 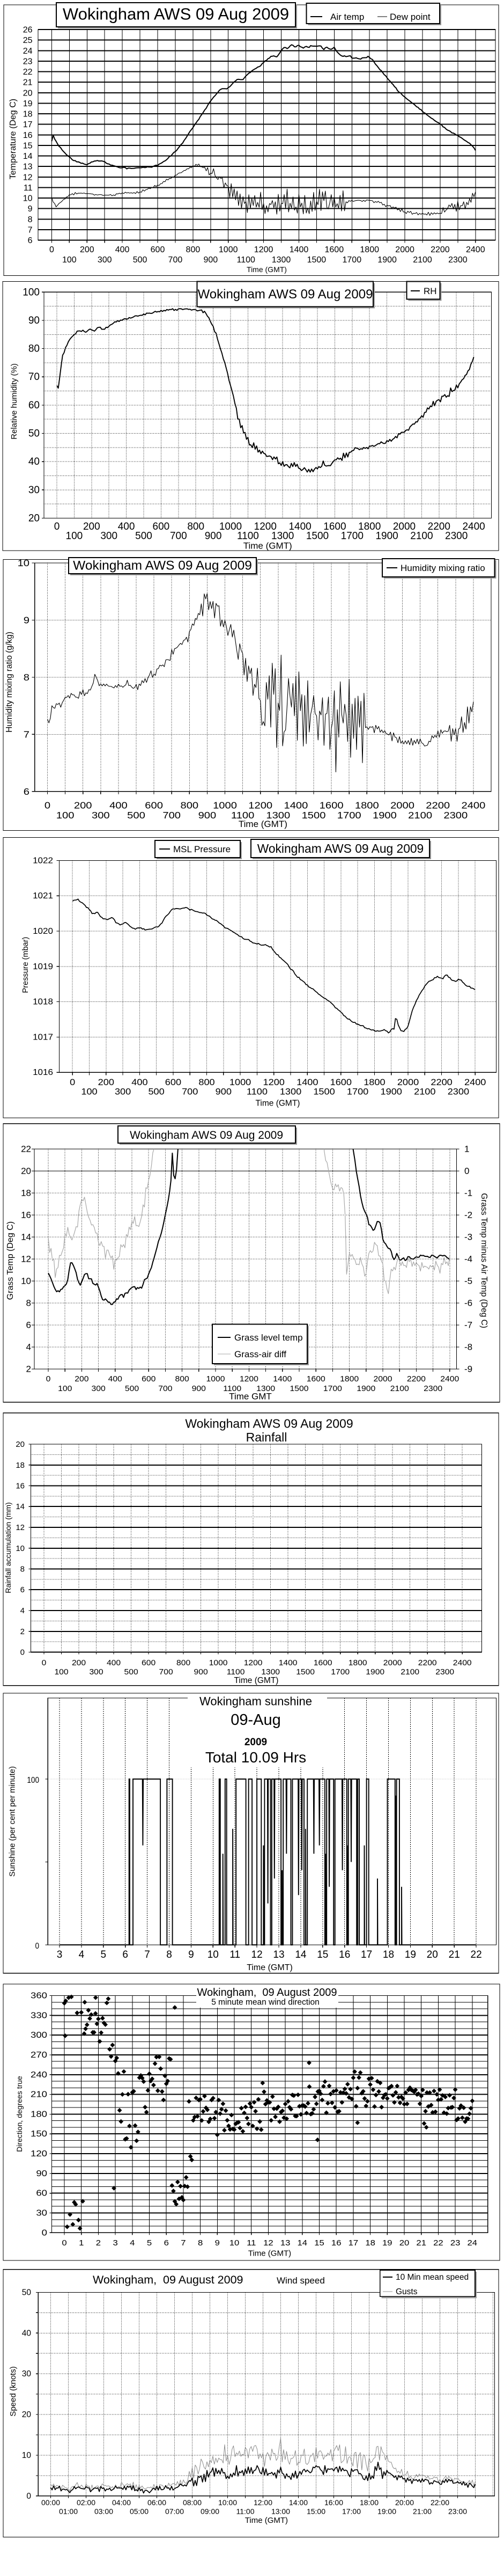 What do you see at coordinates (245, 2511) in the screenshot?
I see `svg-text: 11:00` at bounding box center [245, 2511].